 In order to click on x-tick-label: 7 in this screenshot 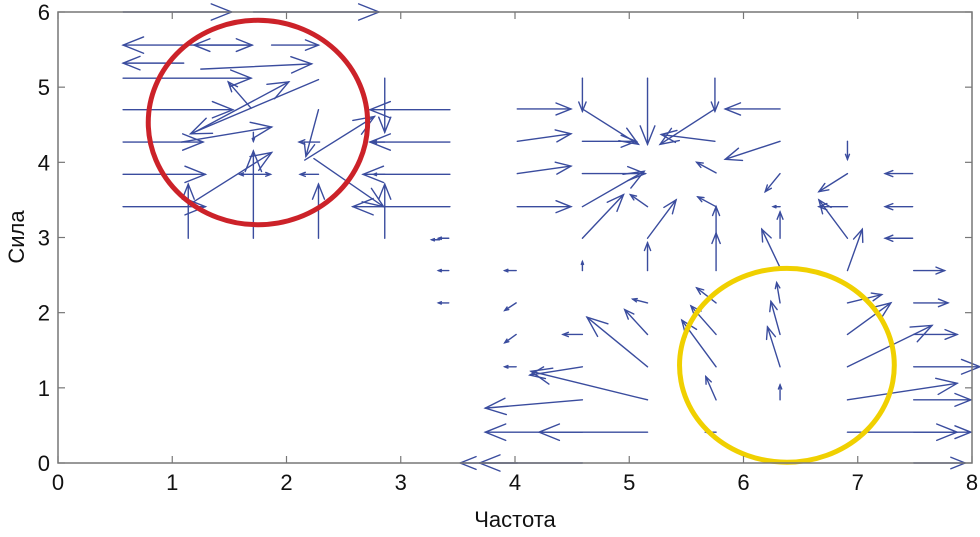, I will do `click(858, 482)`.